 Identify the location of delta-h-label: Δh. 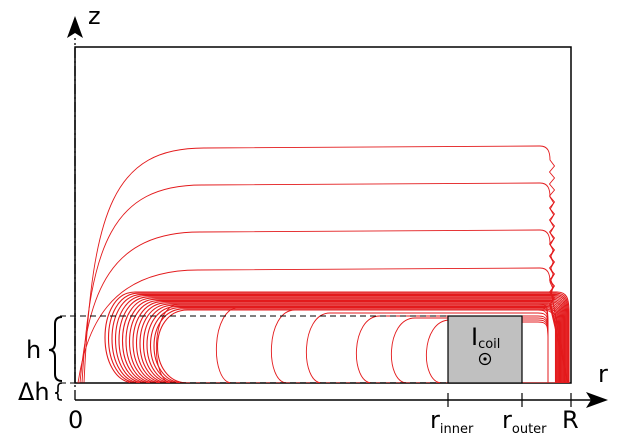
(34, 392).